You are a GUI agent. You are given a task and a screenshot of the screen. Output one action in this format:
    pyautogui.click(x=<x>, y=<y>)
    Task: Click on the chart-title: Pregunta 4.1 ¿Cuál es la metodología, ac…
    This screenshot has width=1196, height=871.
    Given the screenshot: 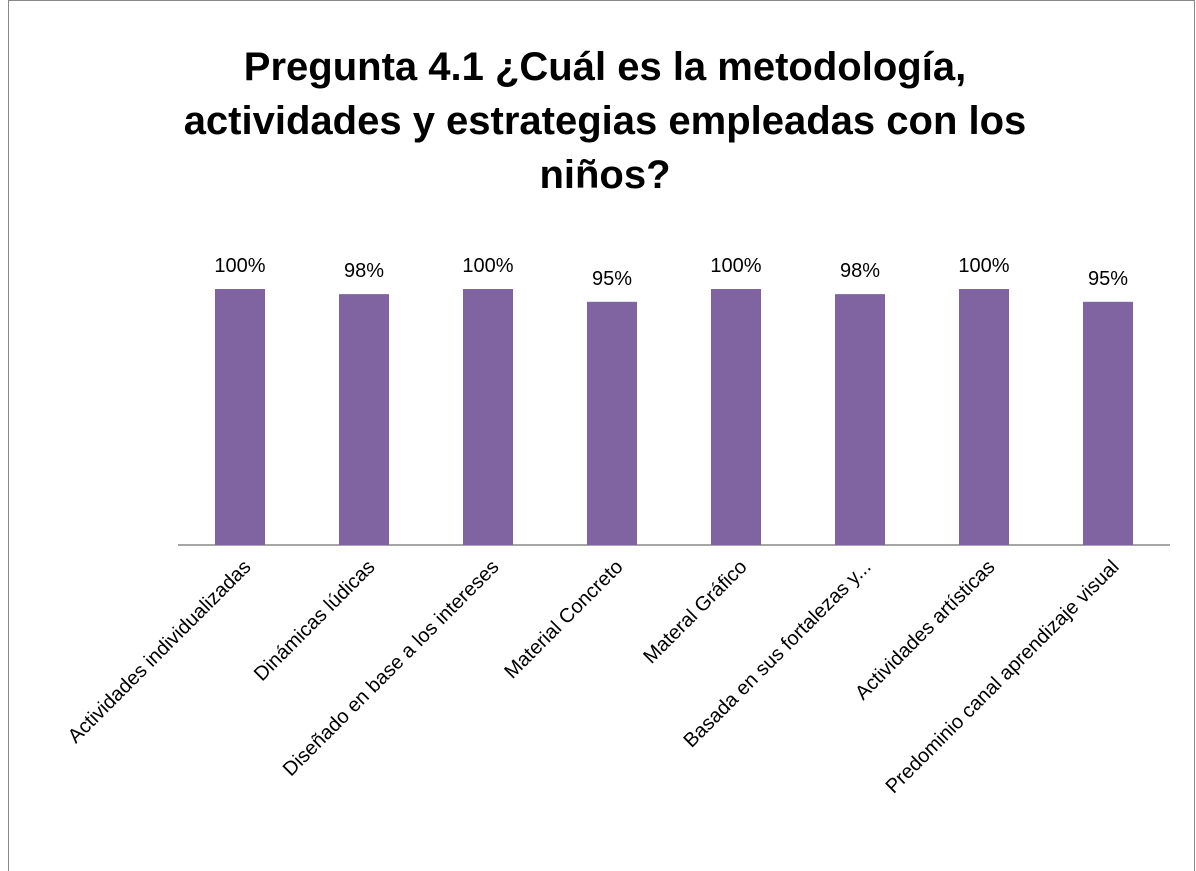 What is the action you would take?
    pyautogui.click(x=605, y=121)
    